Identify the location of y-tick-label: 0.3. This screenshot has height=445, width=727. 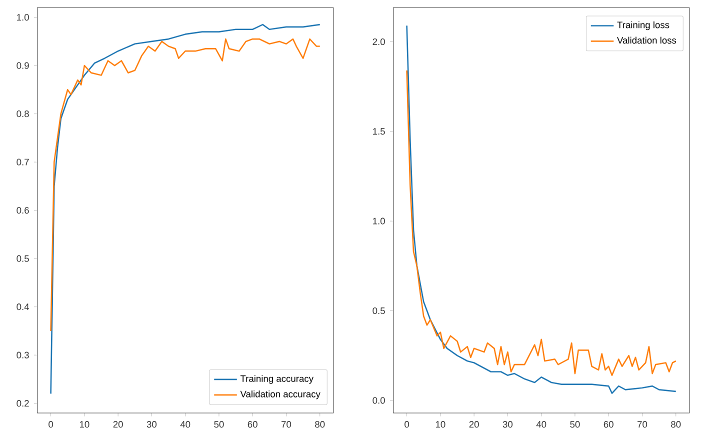
(22, 355).